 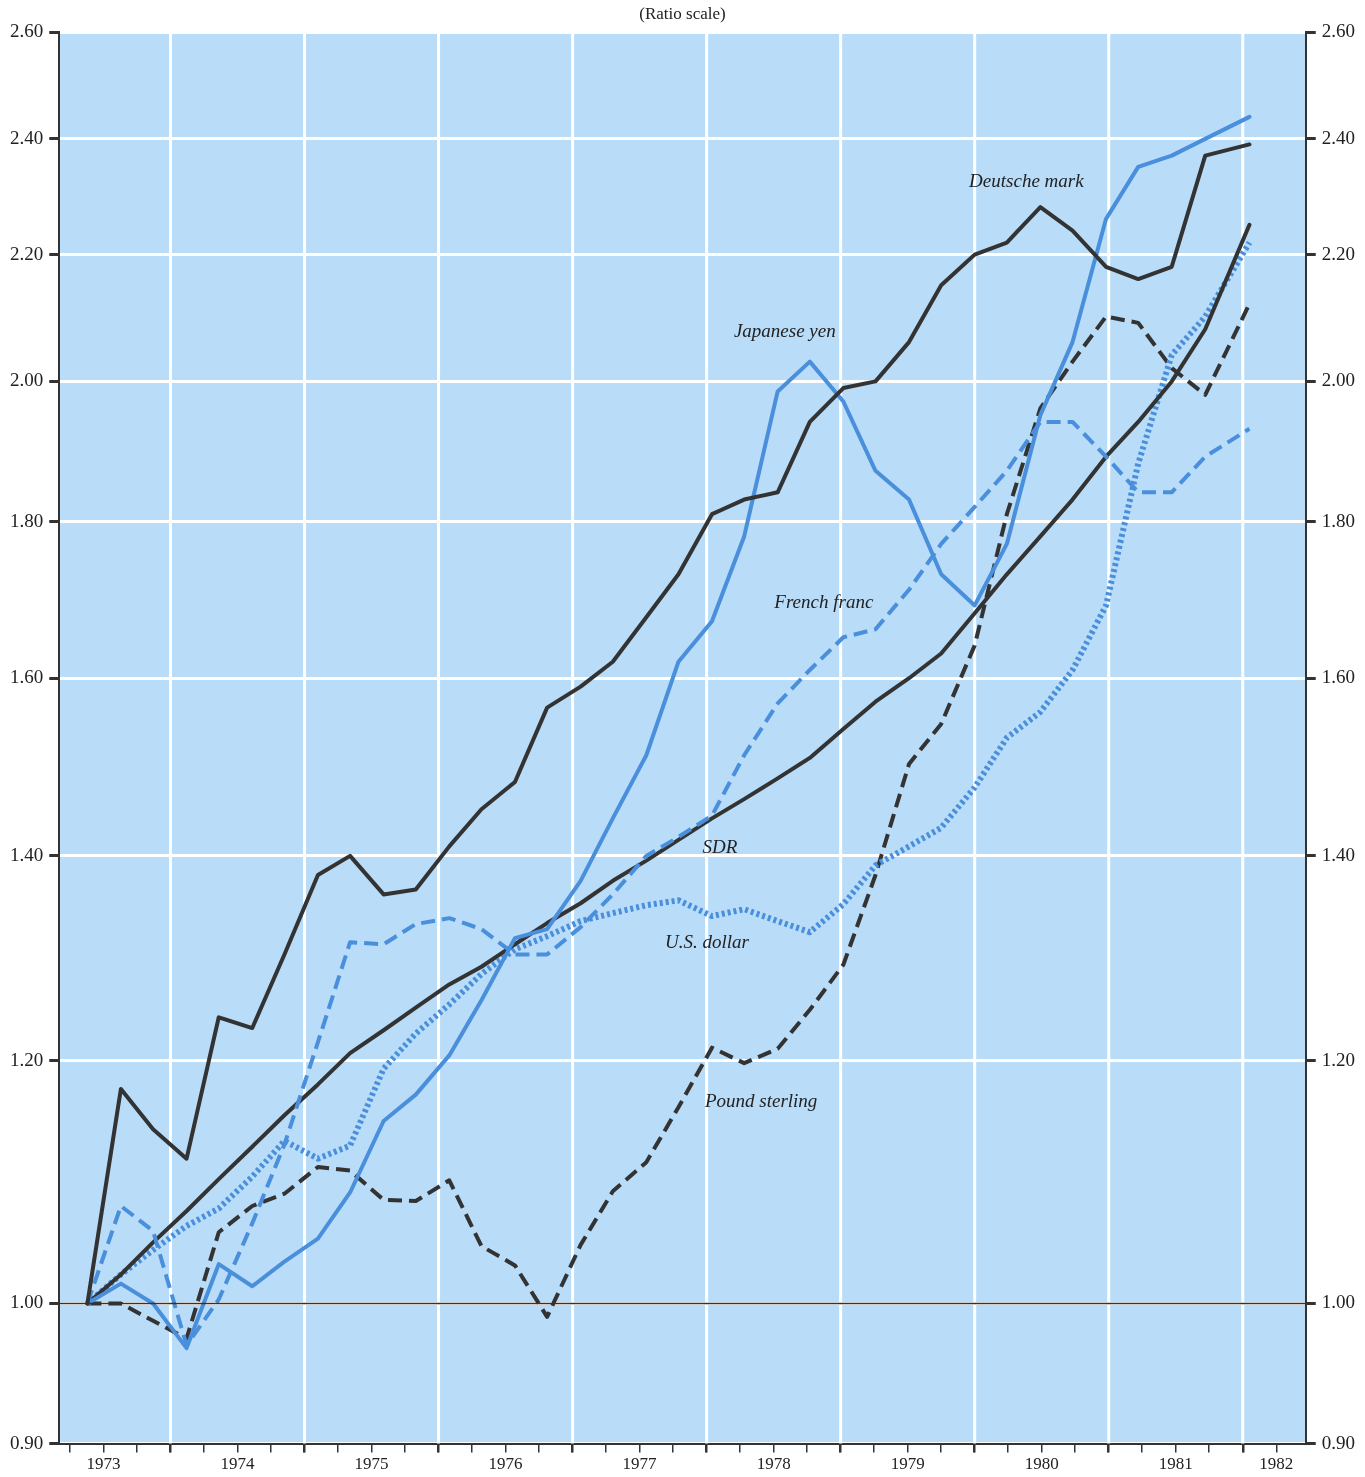 What do you see at coordinates (27, 1059) in the screenshot?
I see `text: 1.20` at bounding box center [27, 1059].